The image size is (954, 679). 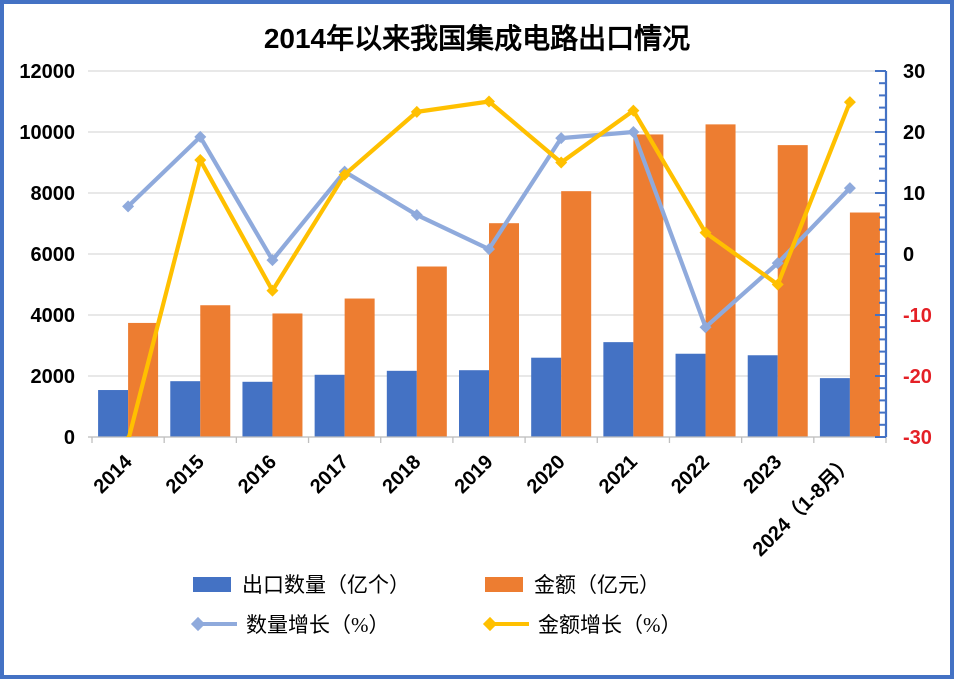 I want to click on bar-export-quantity-2023, so click(x=762, y=396).